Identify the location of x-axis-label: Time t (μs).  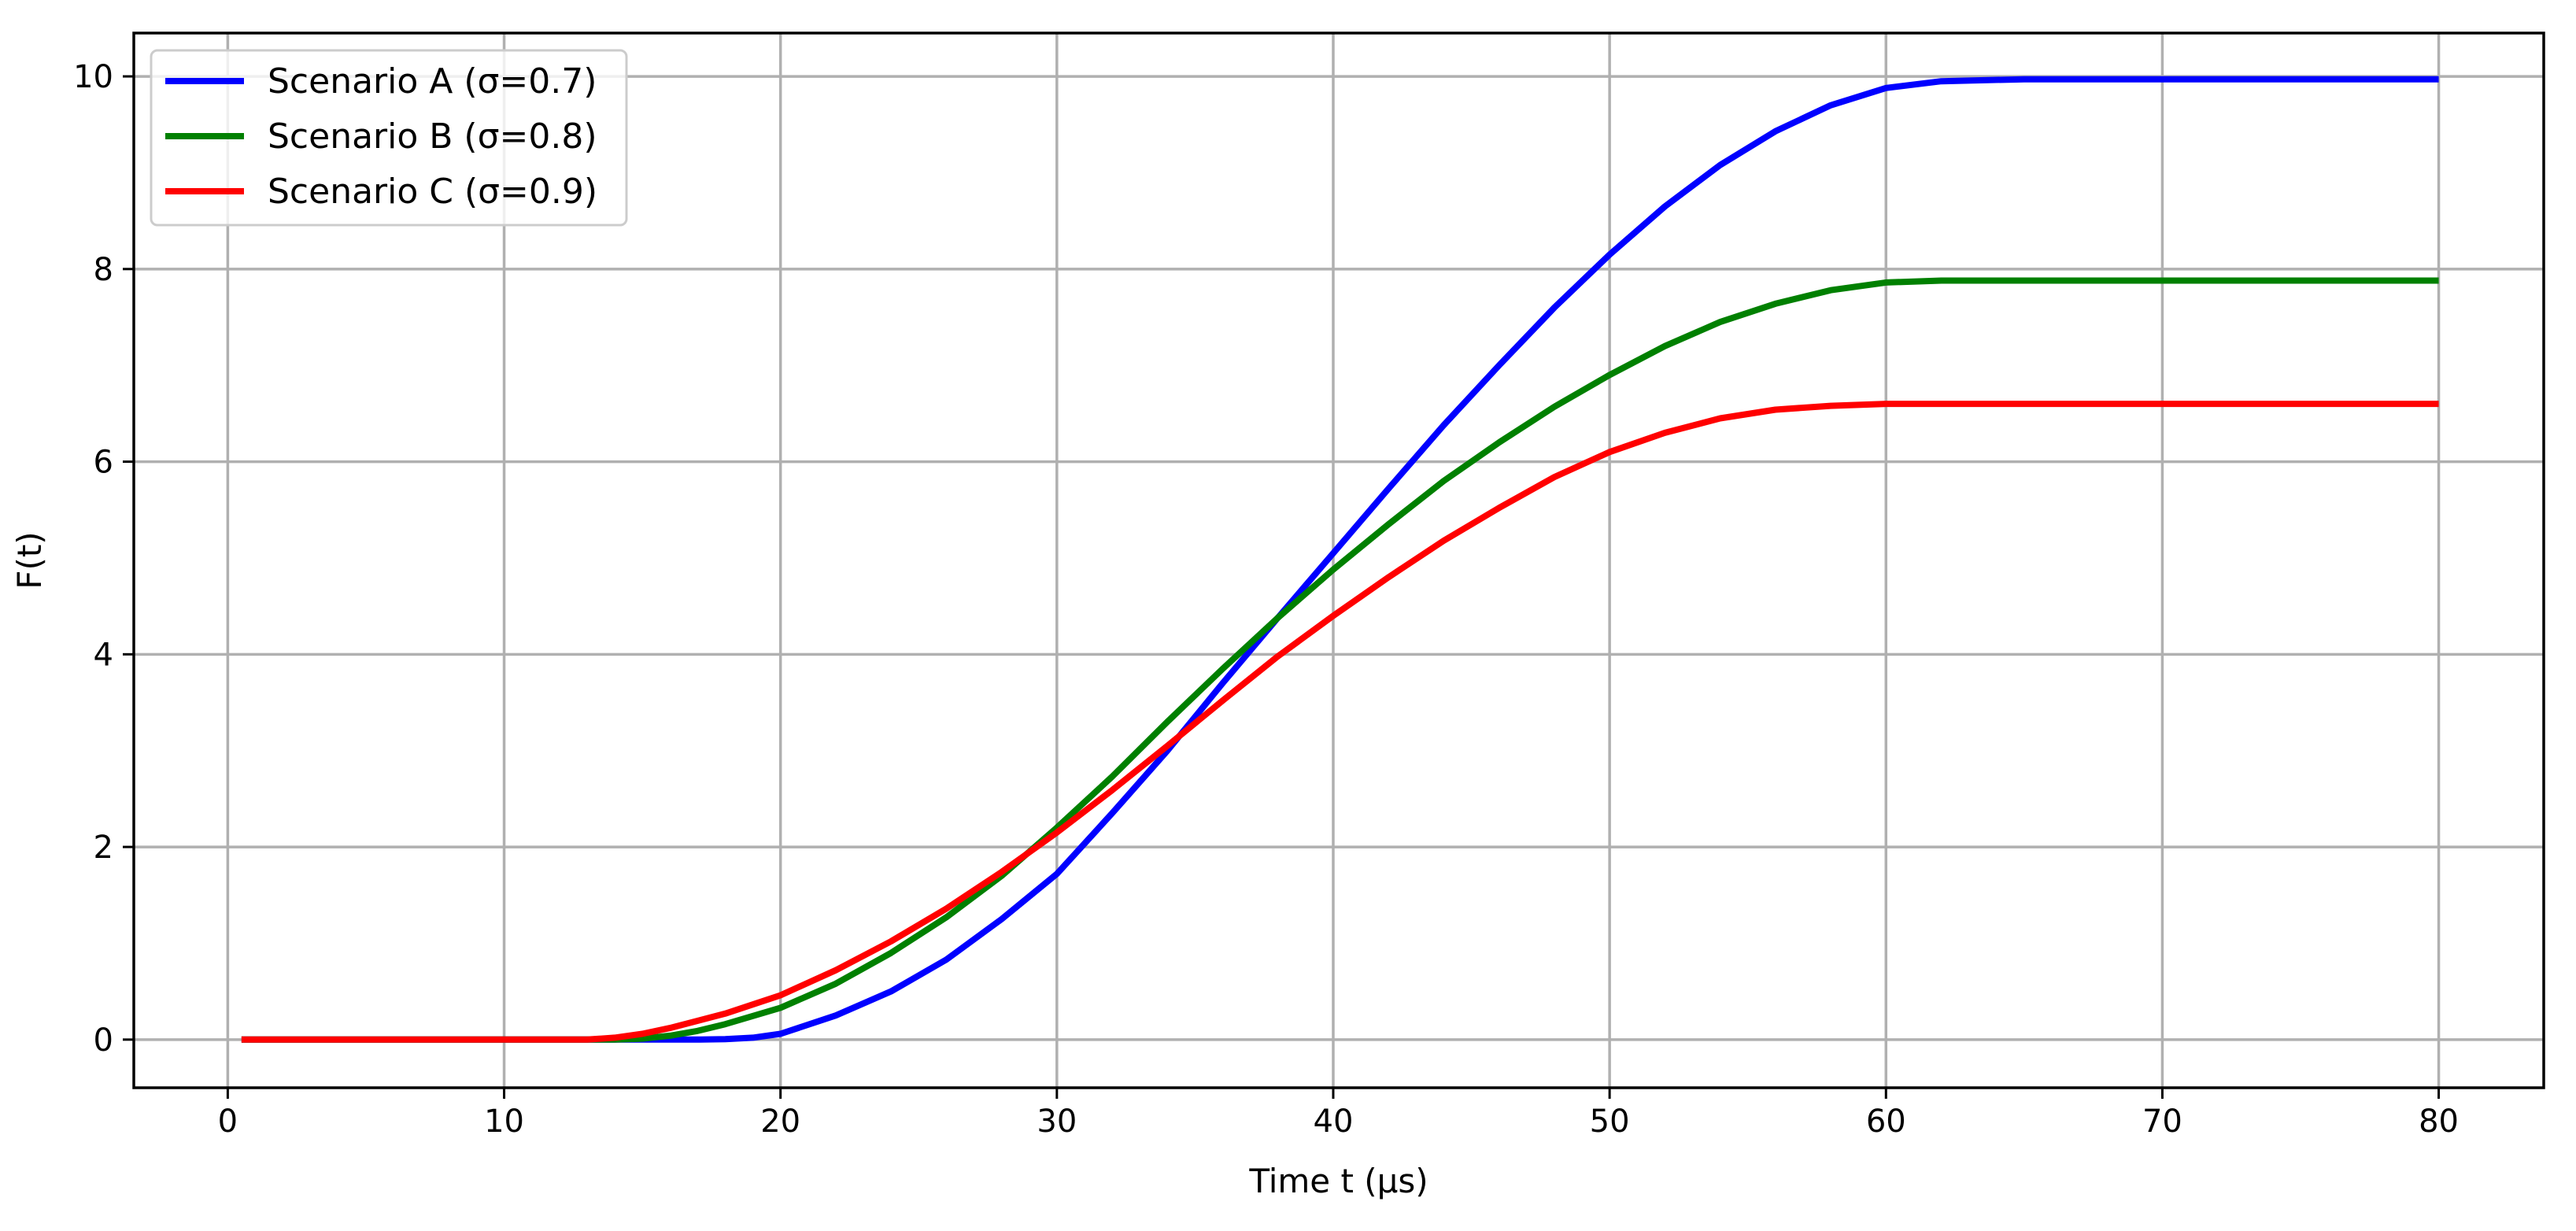
(1338, 1181).